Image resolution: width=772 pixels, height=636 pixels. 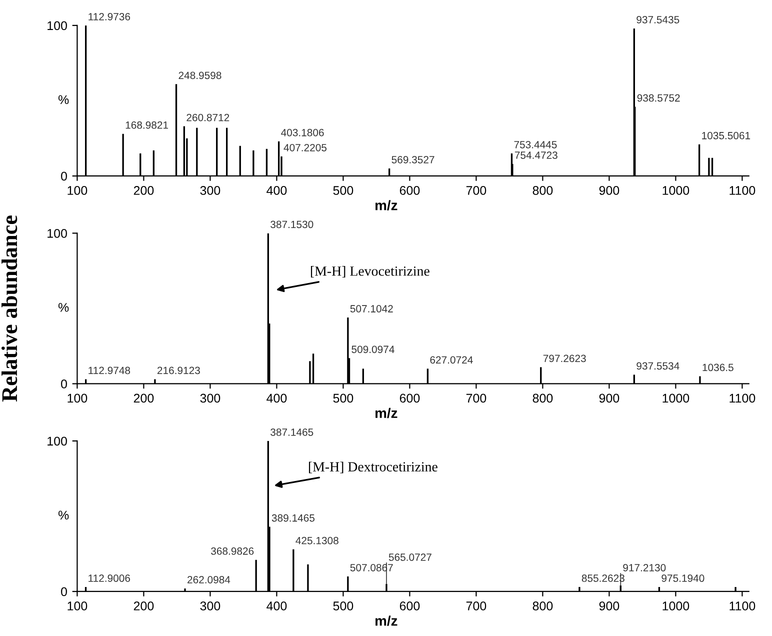 I want to click on annotation: 754.4723, so click(x=536, y=155).